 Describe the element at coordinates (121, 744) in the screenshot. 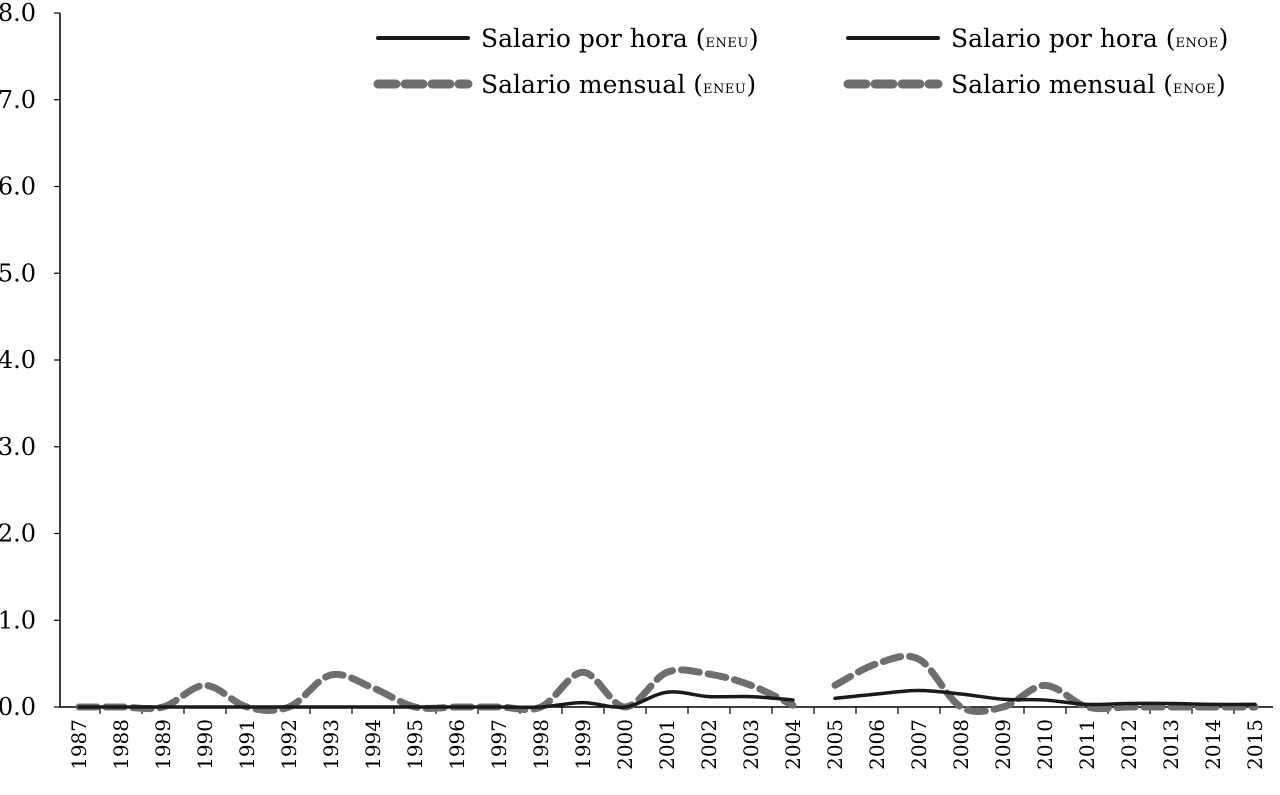

I see `x-tick-label: 1988` at that location.